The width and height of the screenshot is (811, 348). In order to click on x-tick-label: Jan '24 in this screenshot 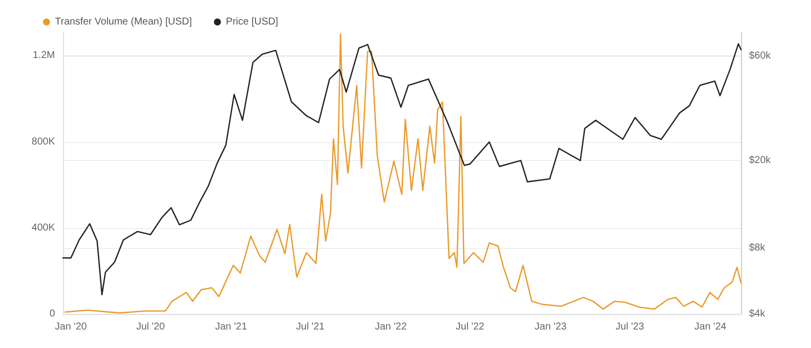, I will do `click(710, 327)`.